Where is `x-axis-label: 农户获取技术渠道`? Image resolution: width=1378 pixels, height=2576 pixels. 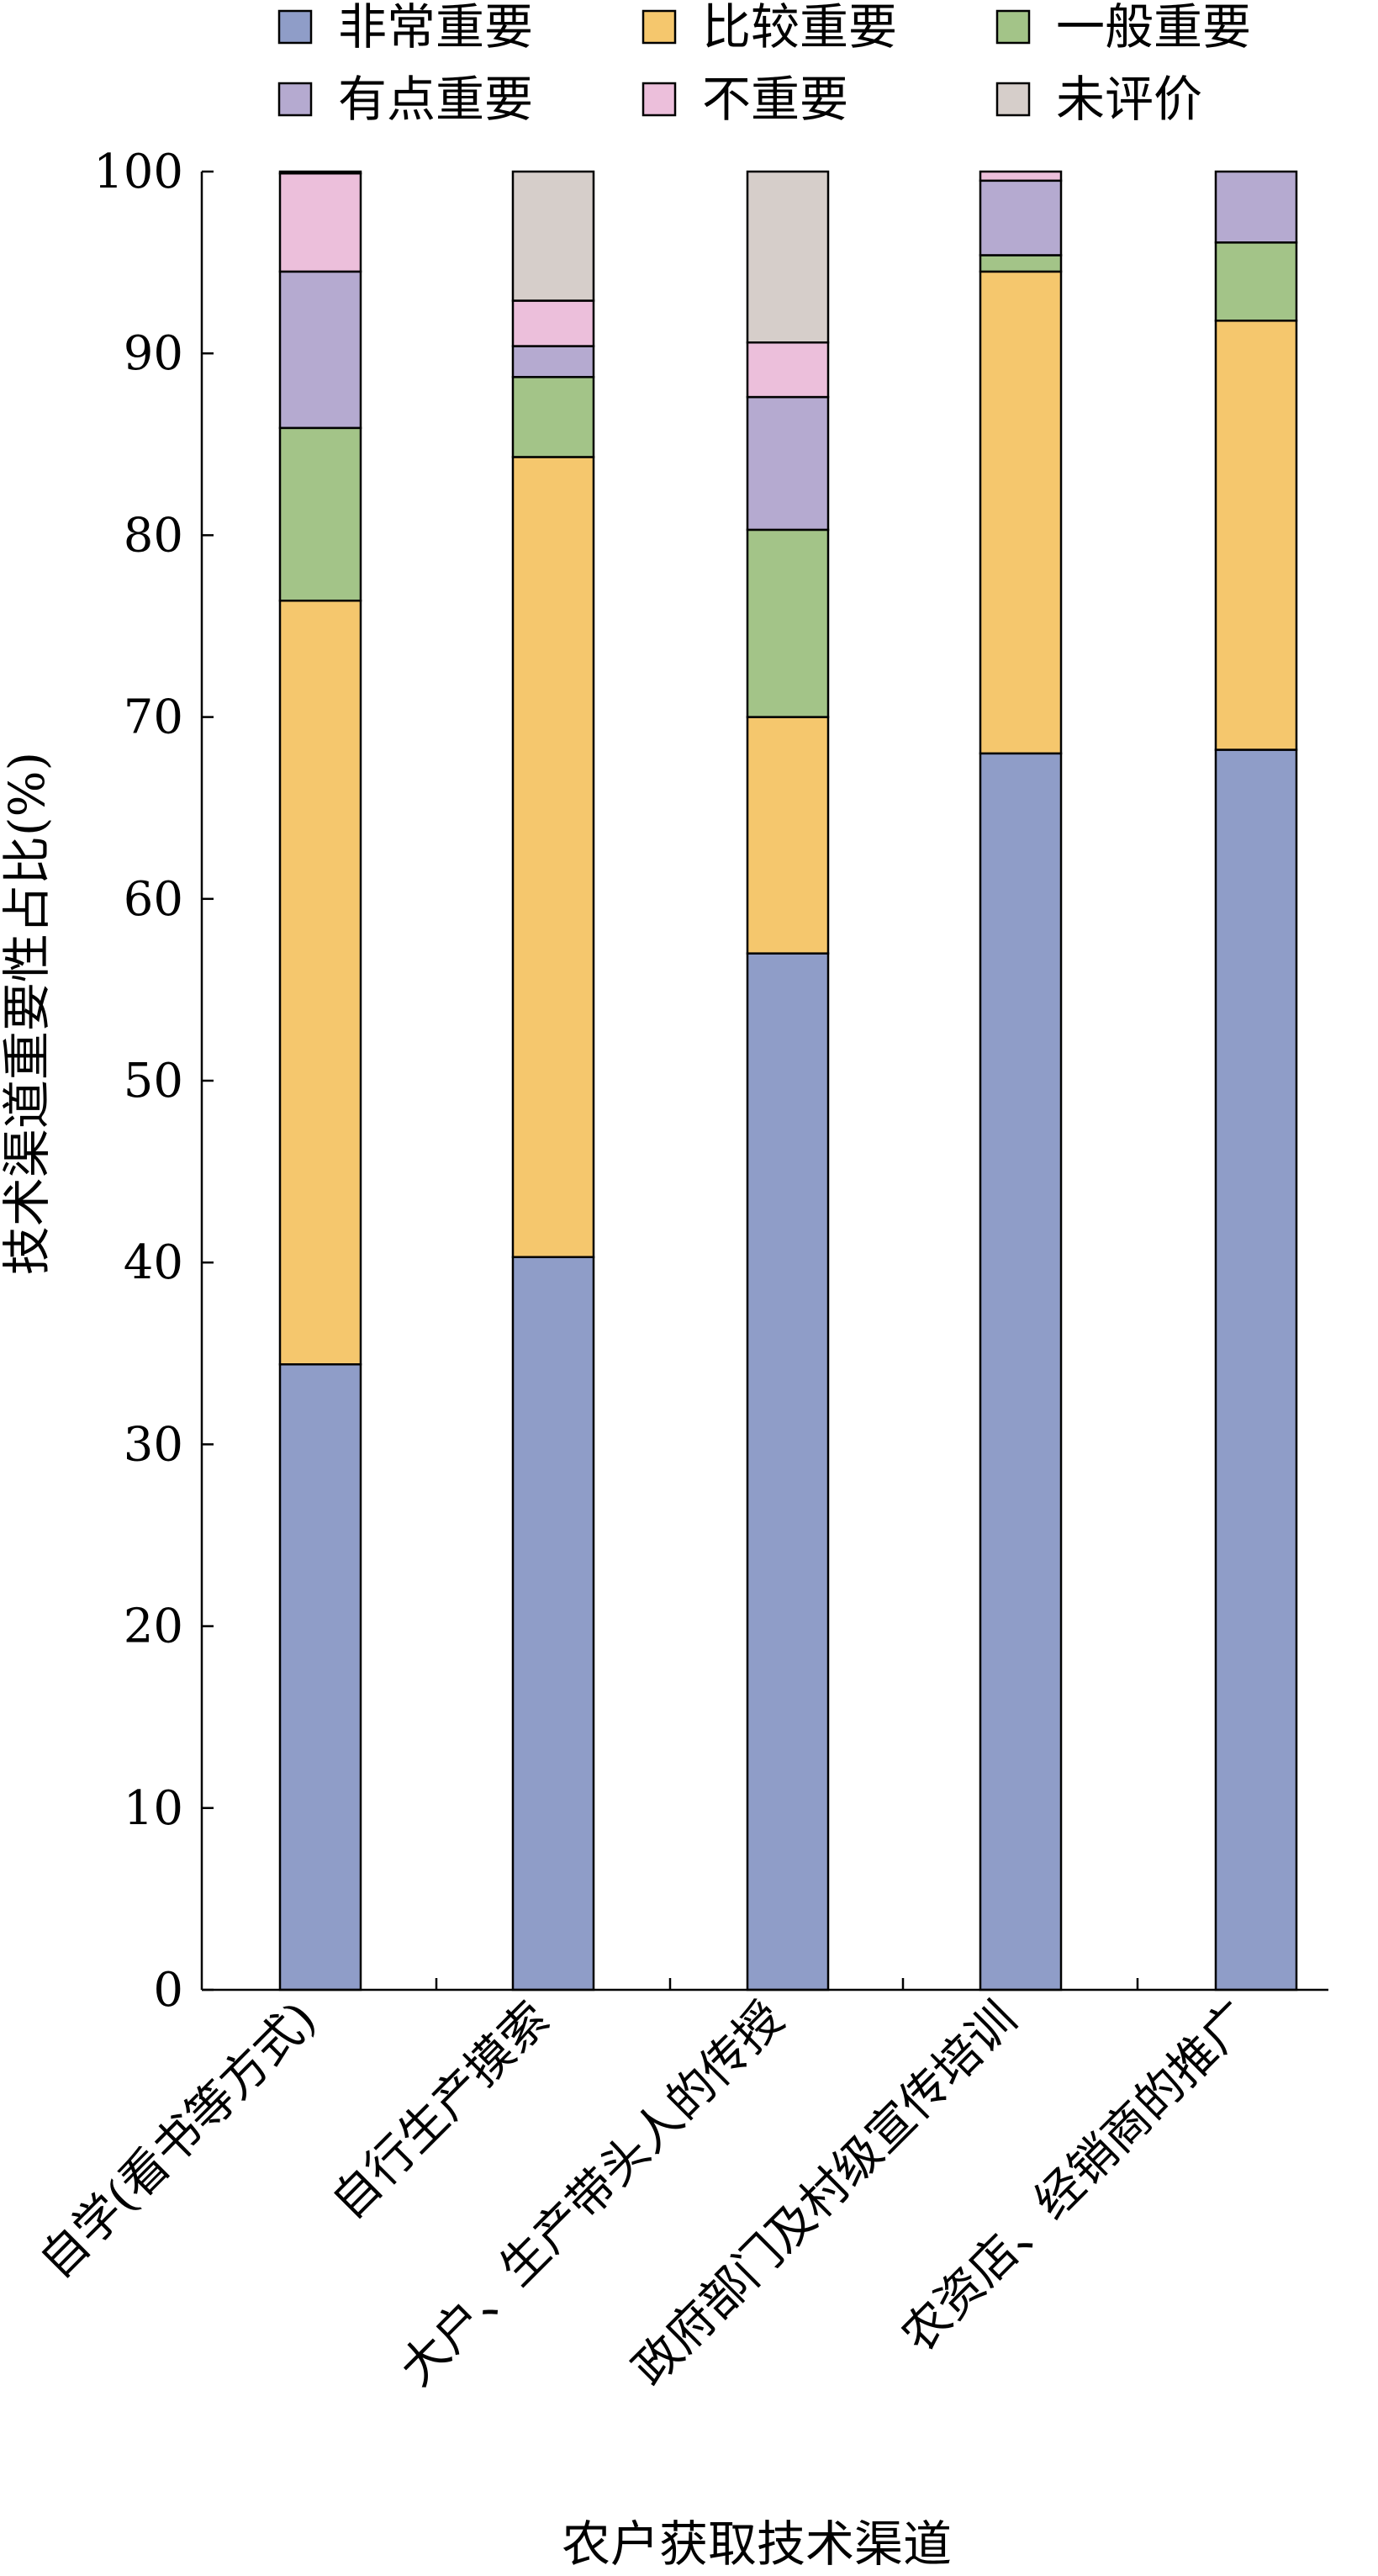 x-axis-label: 农户获取技术渠道 is located at coordinates (757, 2544).